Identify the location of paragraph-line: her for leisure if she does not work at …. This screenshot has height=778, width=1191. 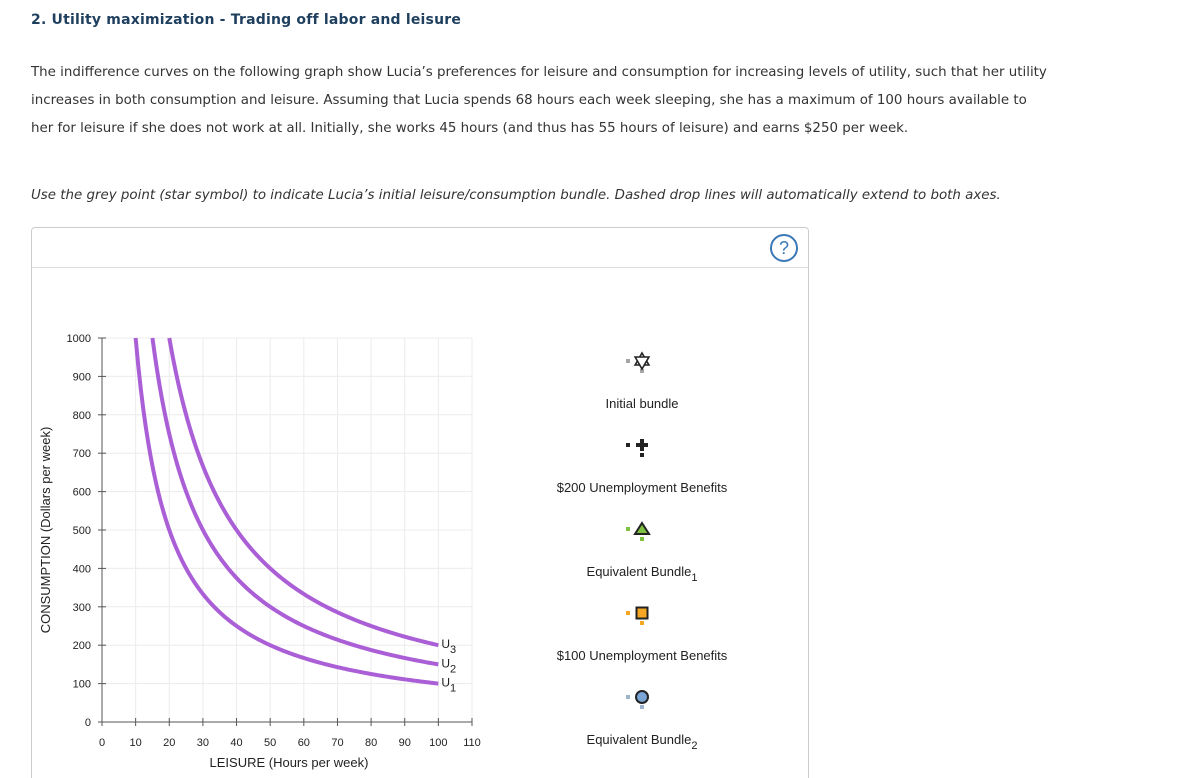
(470, 128).